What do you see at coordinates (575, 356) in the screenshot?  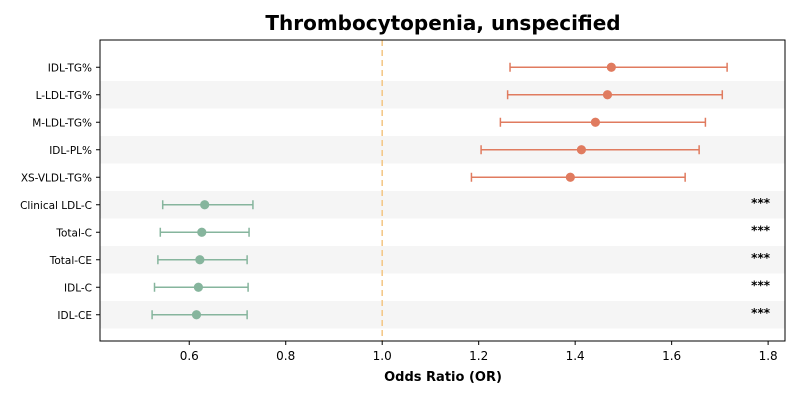 I see `x-tick-label: 1.4` at bounding box center [575, 356].